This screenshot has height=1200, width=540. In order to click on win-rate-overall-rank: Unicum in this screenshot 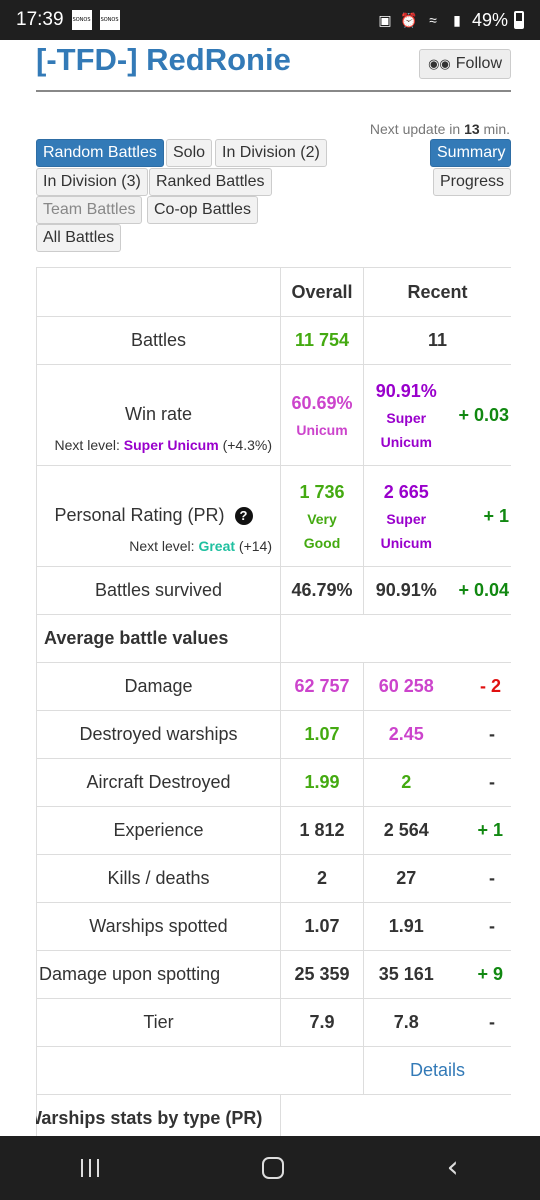, I will do `click(322, 429)`.